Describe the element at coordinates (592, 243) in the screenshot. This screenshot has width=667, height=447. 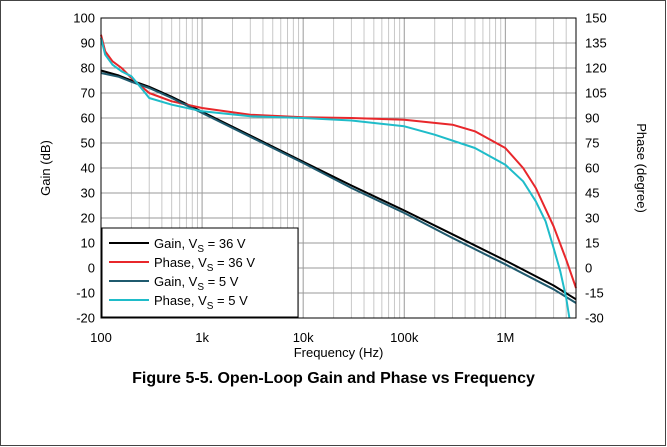
I see `y2-tick-label: 15` at that location.